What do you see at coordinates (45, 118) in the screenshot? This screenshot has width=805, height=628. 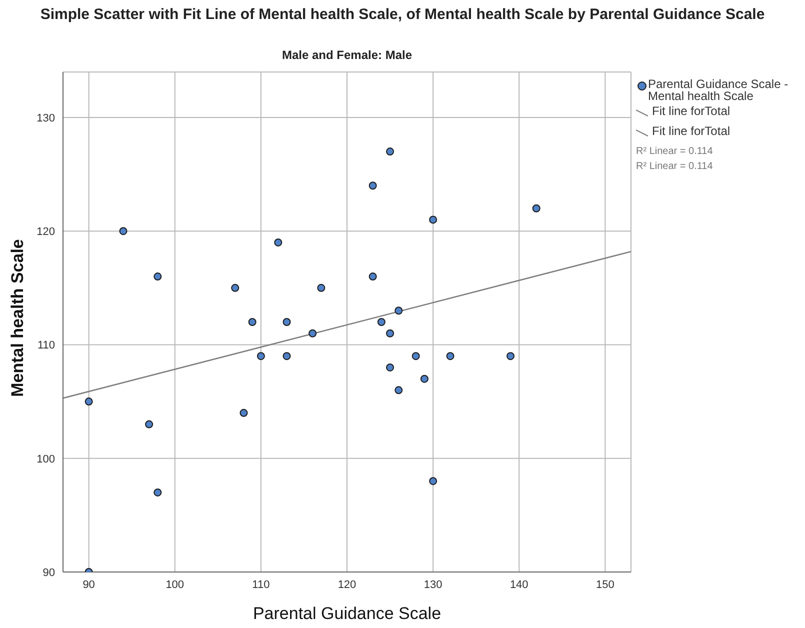 I see `y-tick-label: 130` at bounding box center [45, 118].